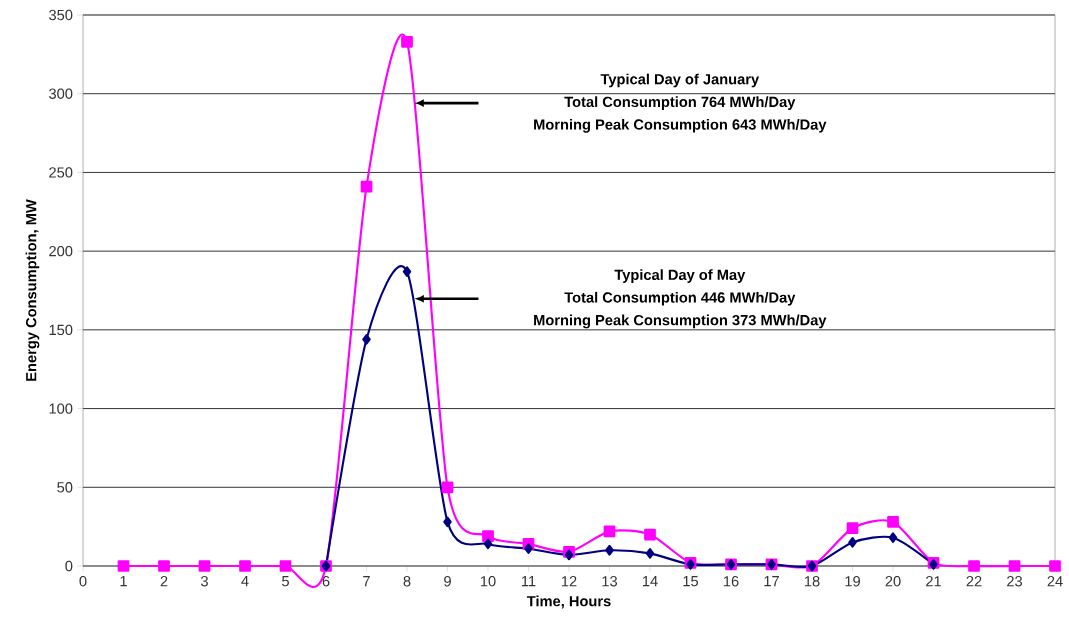  Describe the element at coordinates (893, 581) in the screenshot. I see `x-tick-label: 20` at that location.